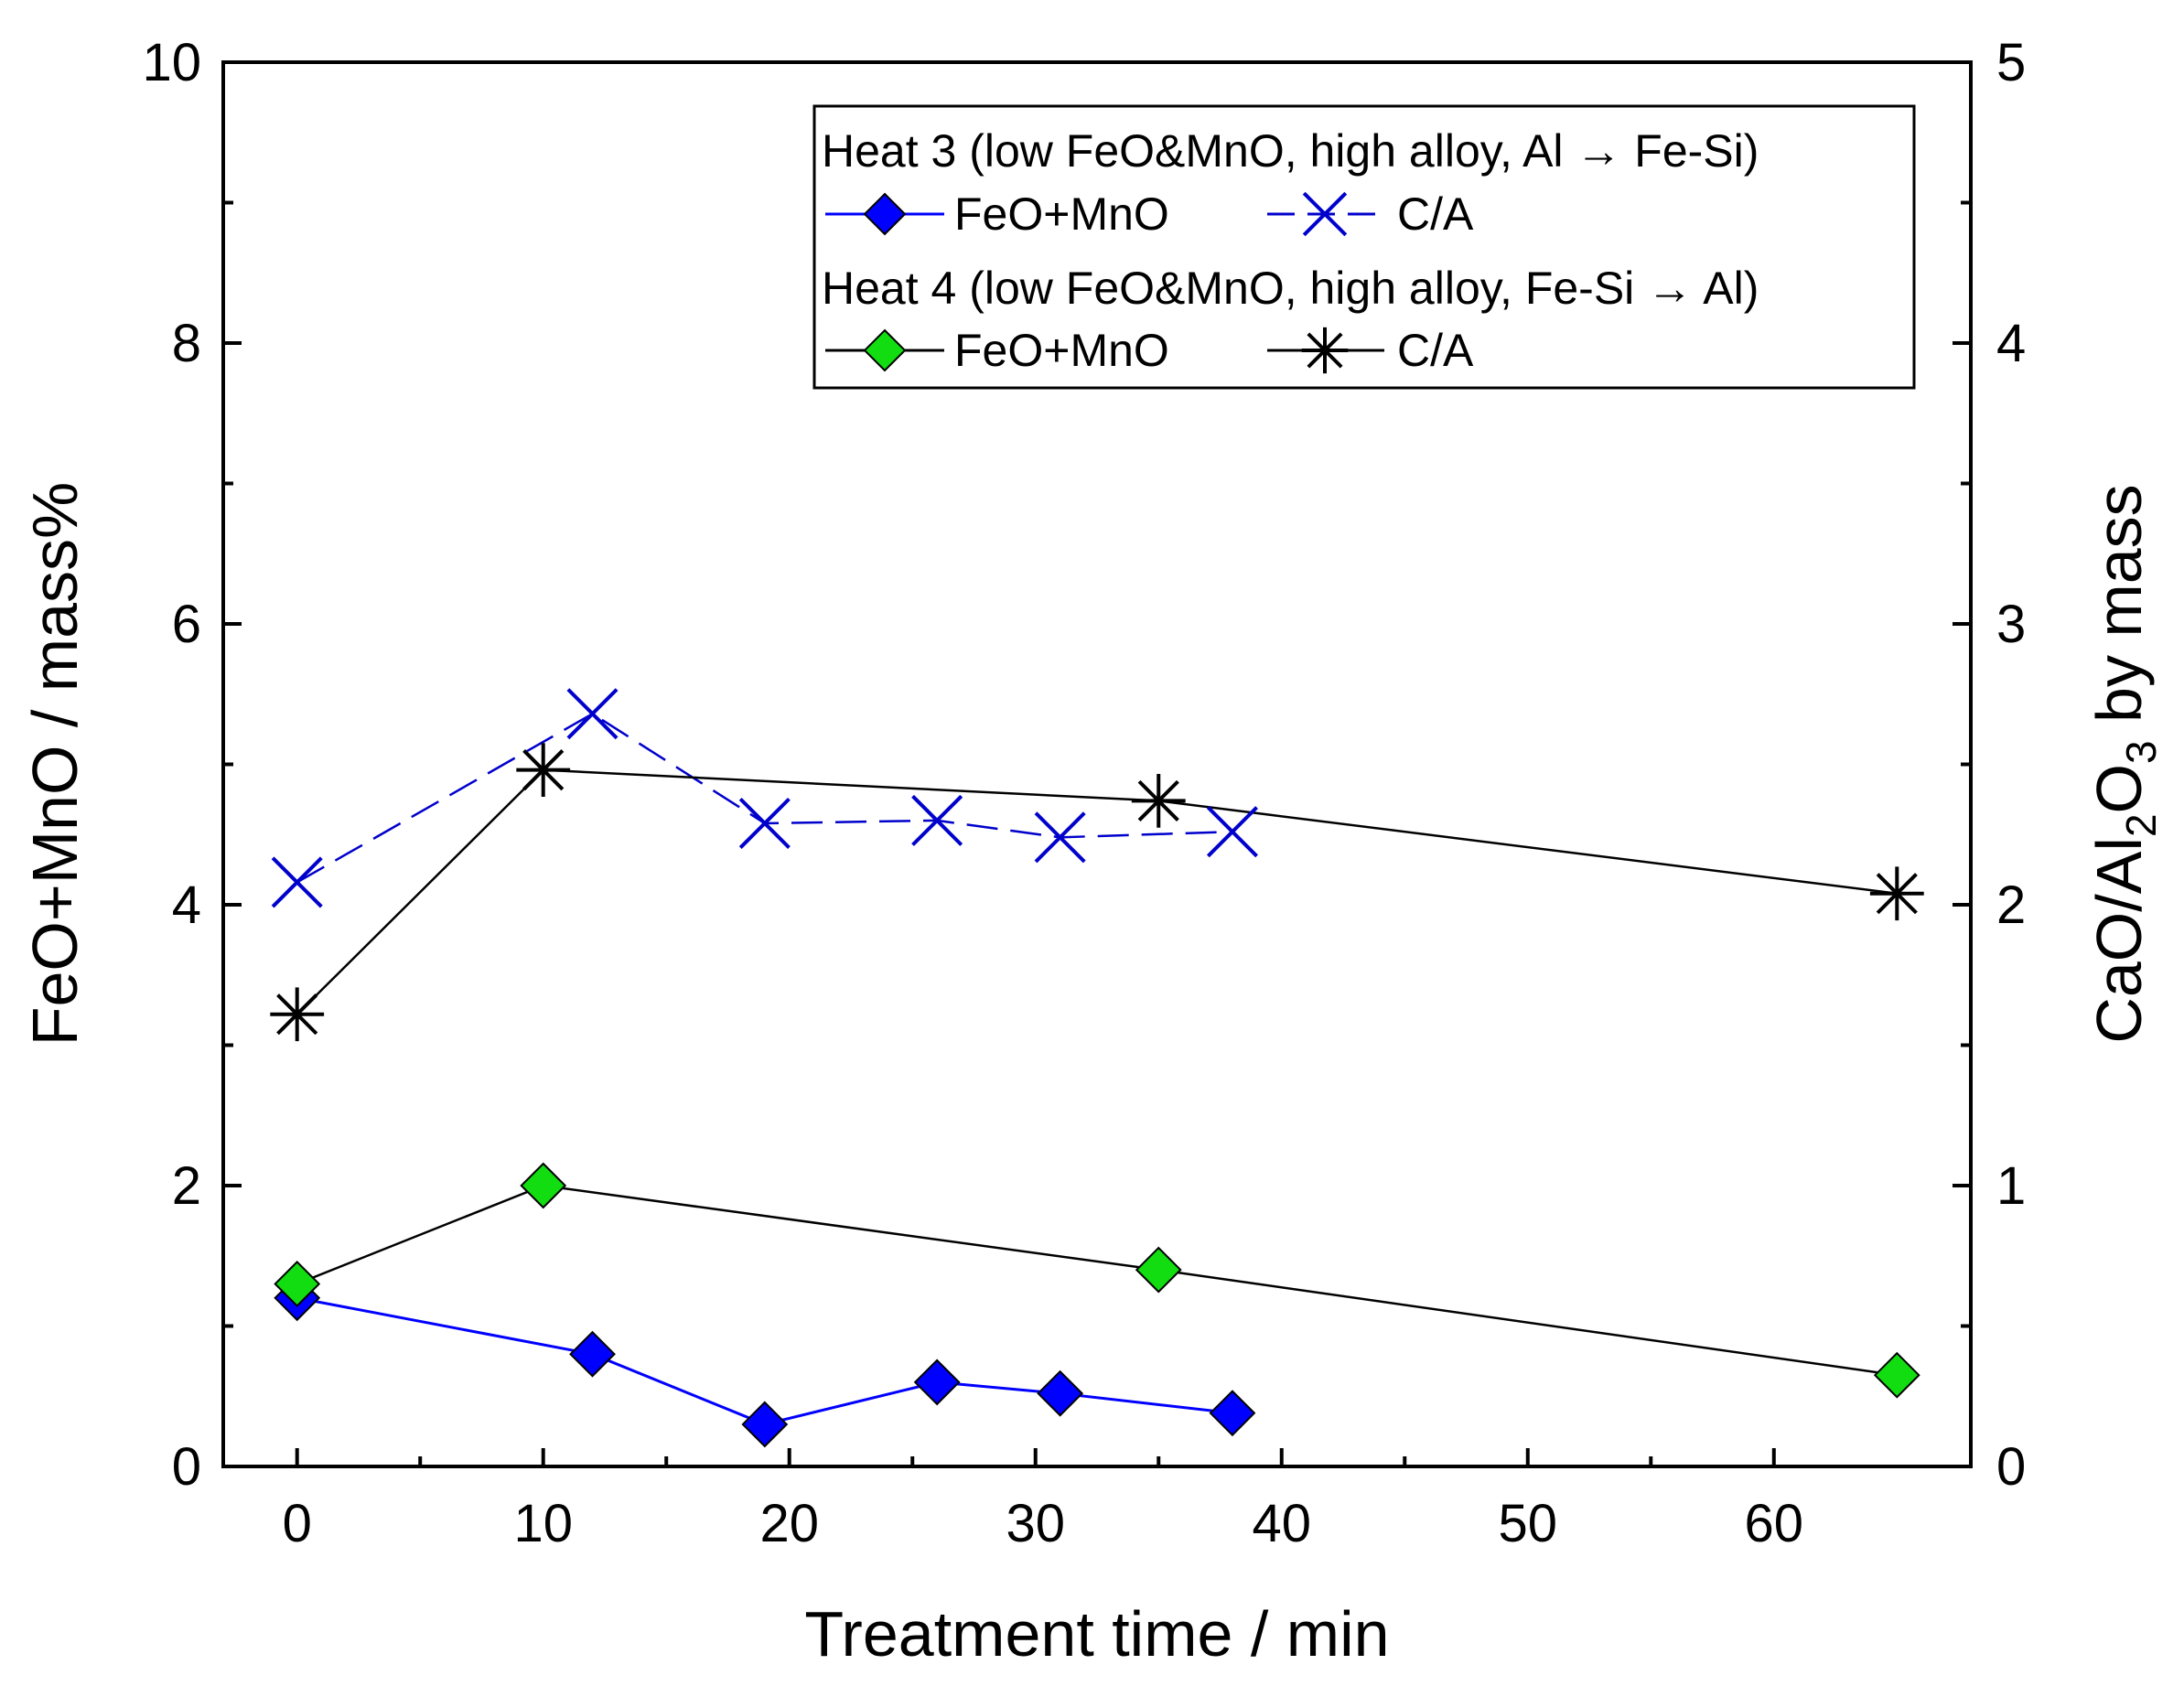 The width and height of the screenshot is (2184, 1686). I want to click on y2-axis-title-part2: O, so click(2119, 789).